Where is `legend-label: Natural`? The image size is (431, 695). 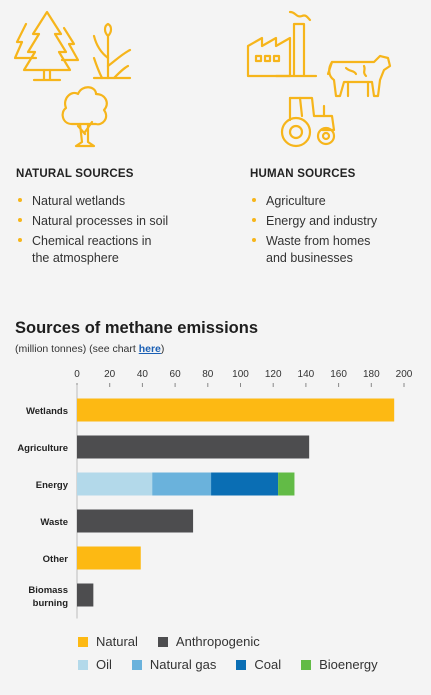
legend-label: Natural is located at coordinates (117, 641).